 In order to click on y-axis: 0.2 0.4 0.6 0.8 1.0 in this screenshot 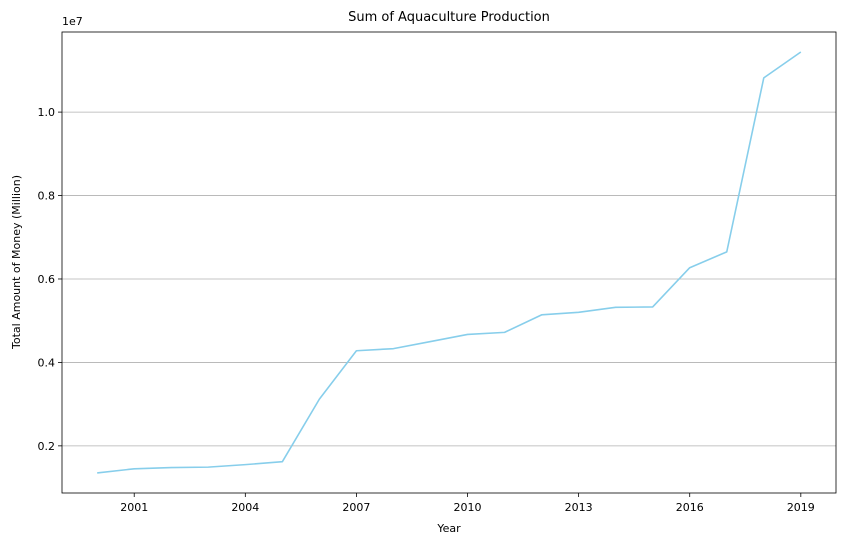, I will do `click(50, 279)`.